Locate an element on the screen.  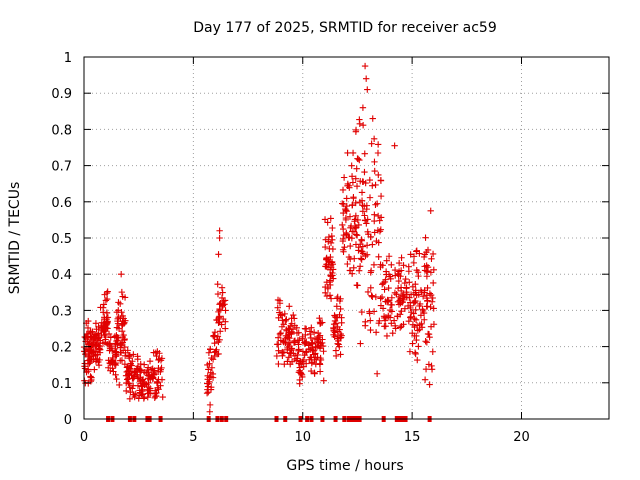
x-tick-labels: 0 5 10 15 20 is located at coordinates (305, 437).